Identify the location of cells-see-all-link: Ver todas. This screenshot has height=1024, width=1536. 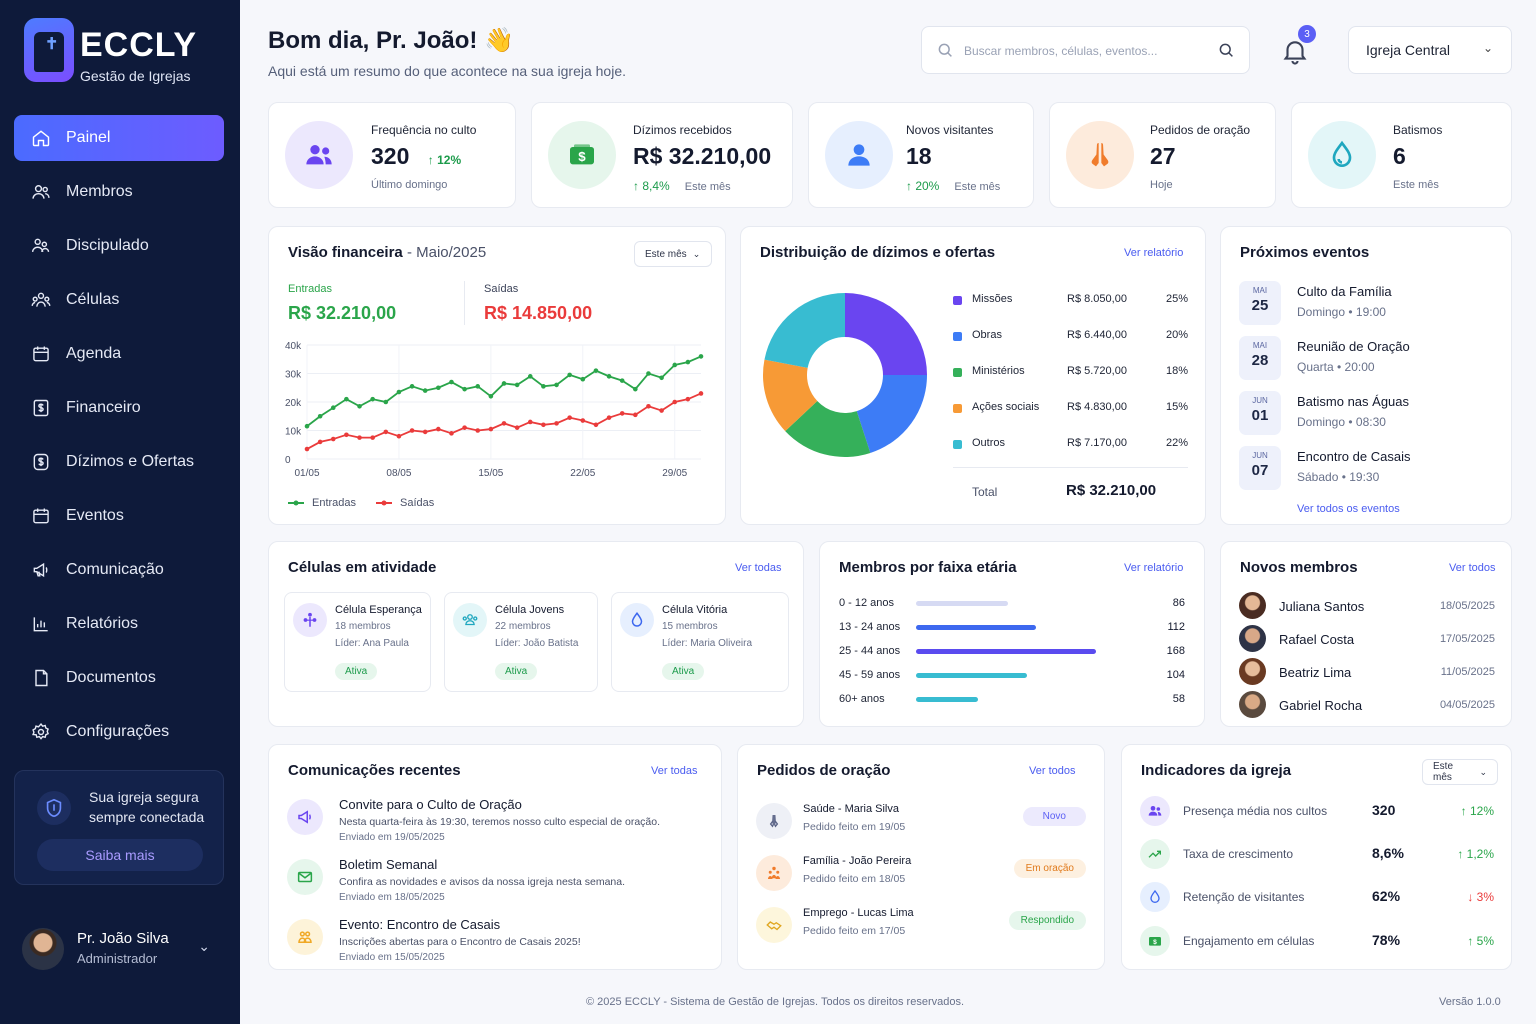
(758, 568).